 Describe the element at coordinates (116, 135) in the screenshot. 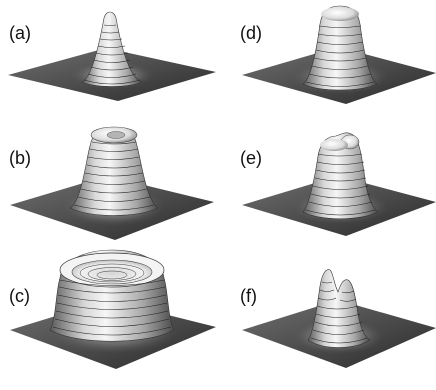

I see `top-dip` at that location.